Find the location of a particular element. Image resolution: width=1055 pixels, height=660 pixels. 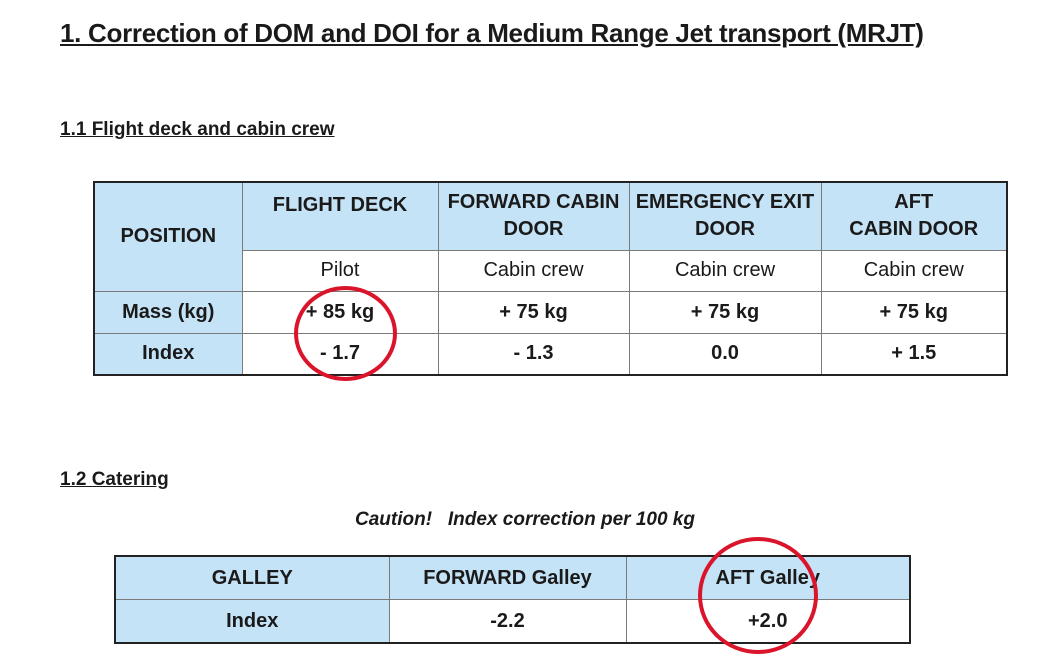

forward-galley-index: -2.2 is located at coordinates (507, 621).